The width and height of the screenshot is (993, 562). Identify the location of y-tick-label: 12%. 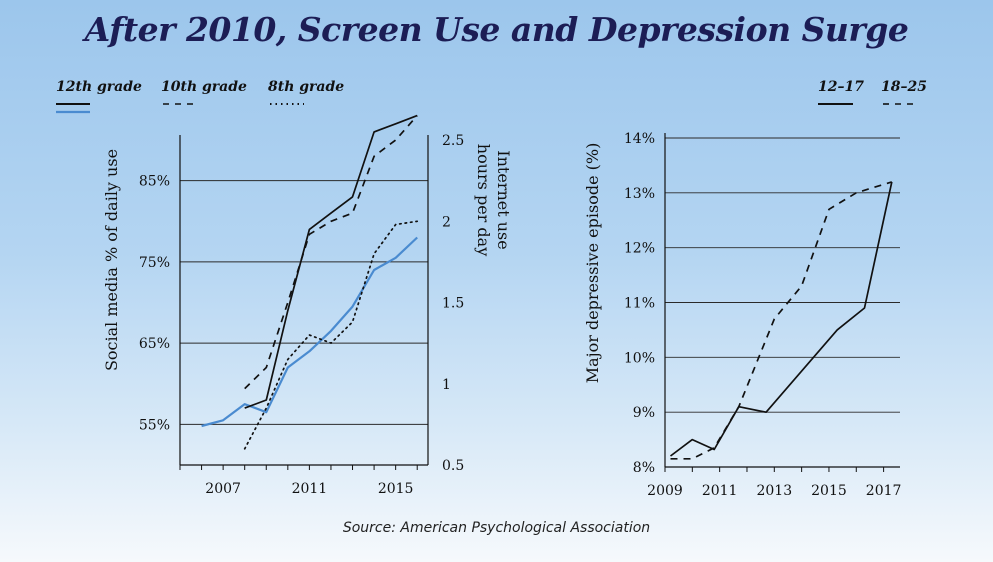
(639, 249).